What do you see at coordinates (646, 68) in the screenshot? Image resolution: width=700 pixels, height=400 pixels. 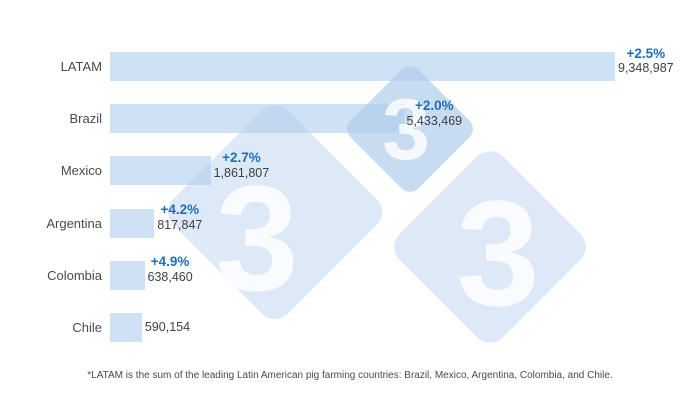 I see `value-label: 9,348,987` at bounding box center [646, 68].